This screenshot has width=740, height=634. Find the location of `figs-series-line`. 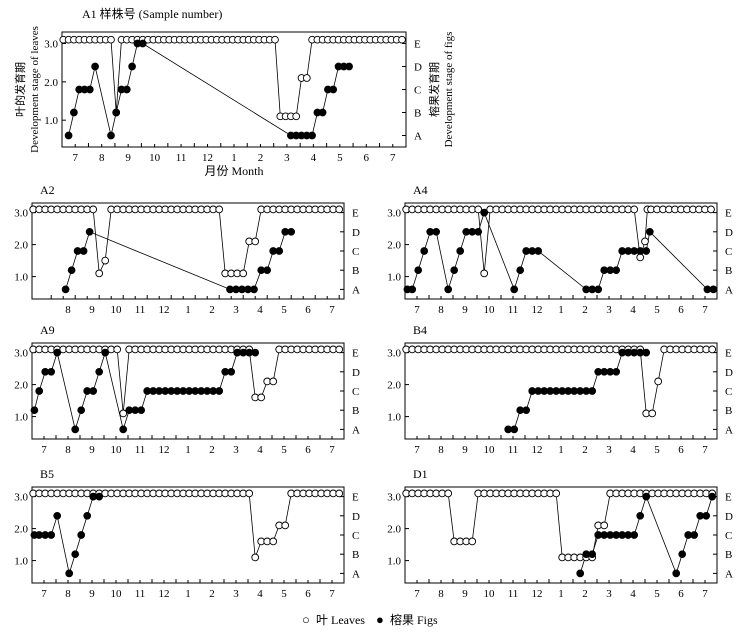

figs-series-line is located at coordinates (560, 251).